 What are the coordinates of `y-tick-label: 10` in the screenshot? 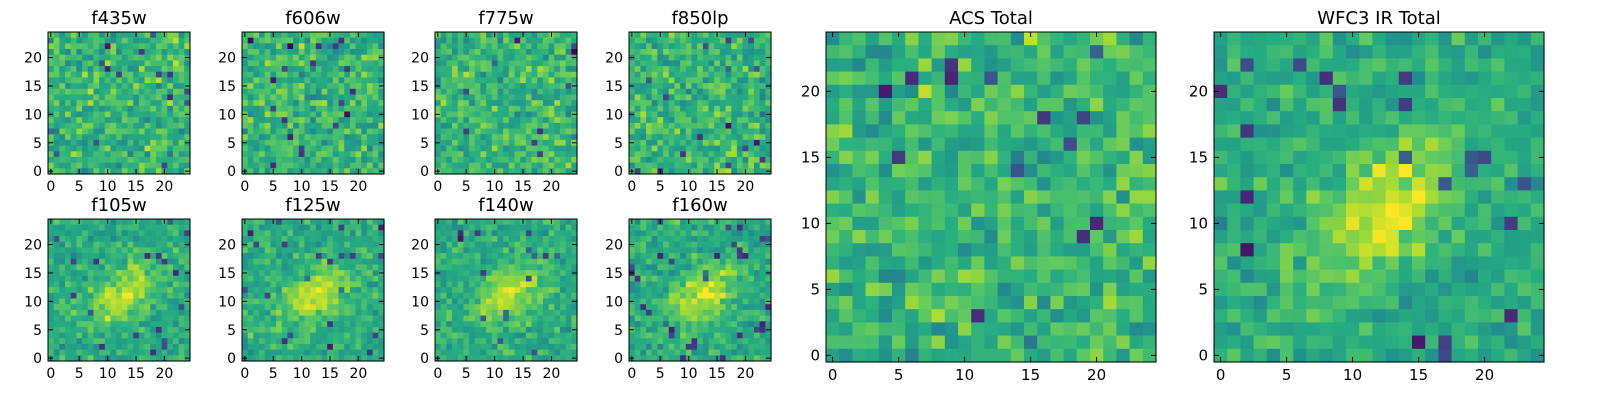 It's located at (614, 115).